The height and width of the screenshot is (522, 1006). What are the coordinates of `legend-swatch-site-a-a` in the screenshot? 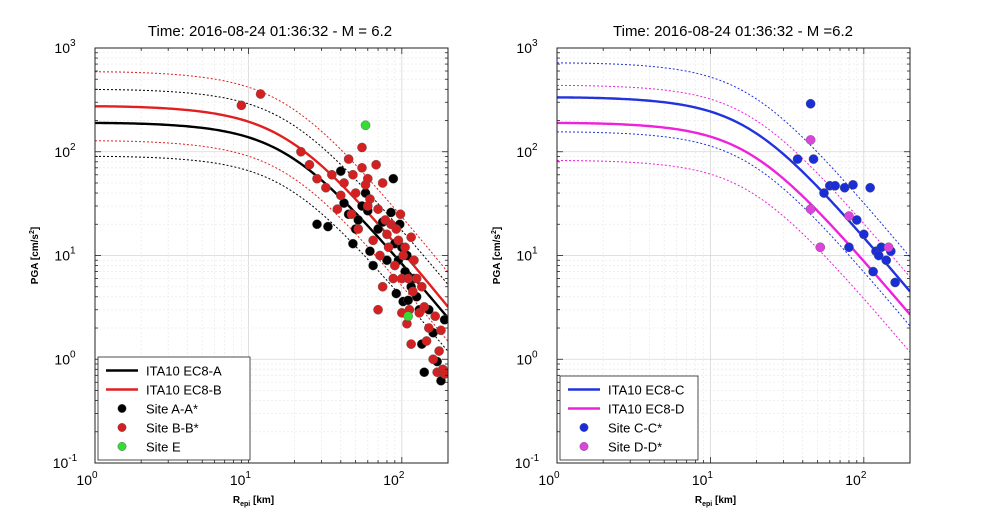 It's located at (122, 408).